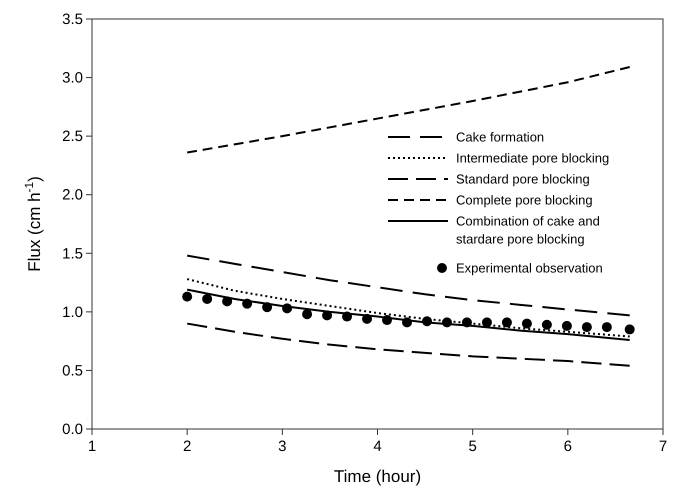 This screenshot has width=676, height=492. Describe the element at coordinates (72, 371) in the screenshot. I see `y-tick-label: 0.5` at that location.